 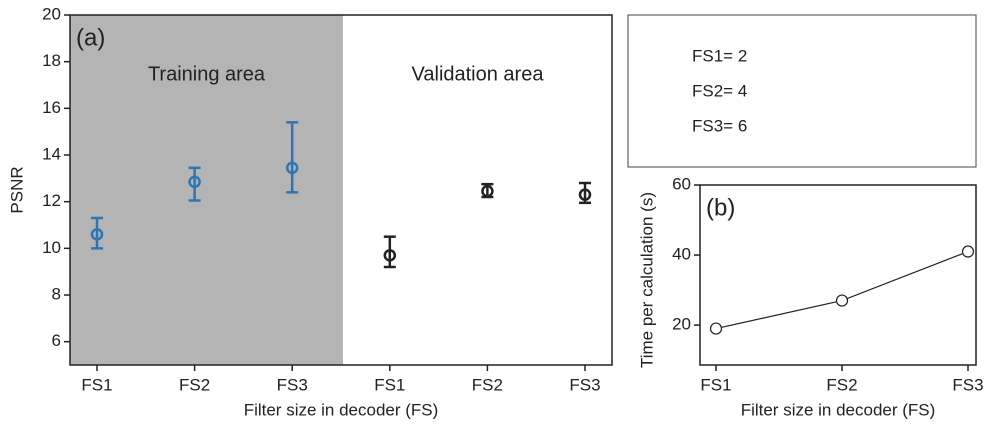 I want to click on y-axis-label: PSNR, so click(x=16, y=189).